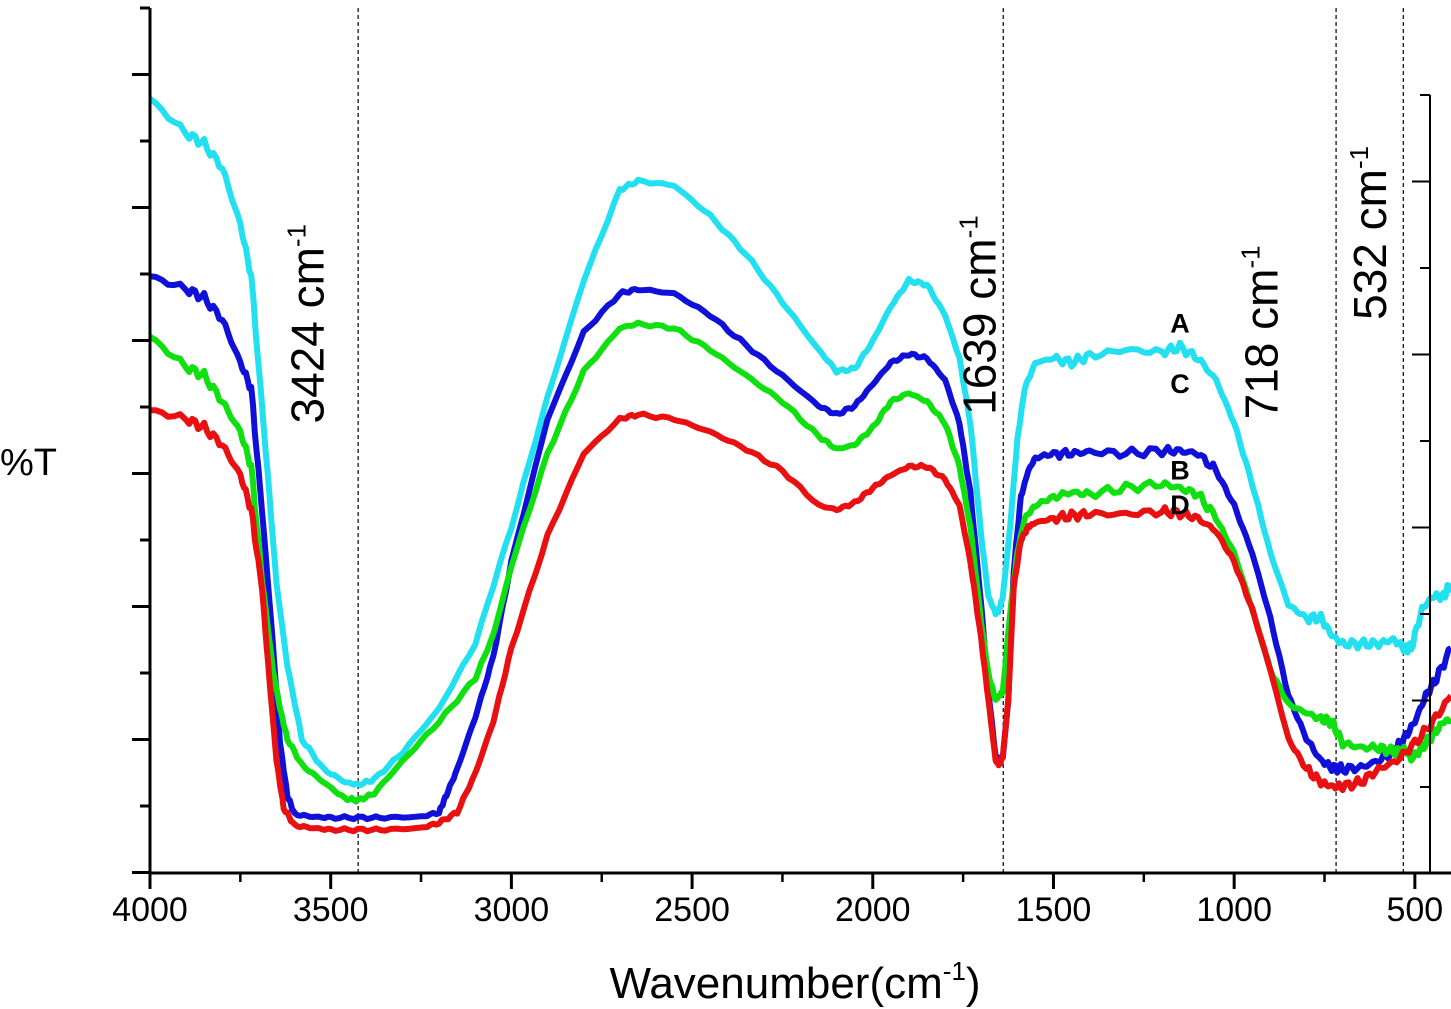 This screenshot has height=1009, width=1451. What do you see at coordinates (1054, 910) in the screenshot?
I see `x-tick-label: 1500` at bounding box center [1054, 910].